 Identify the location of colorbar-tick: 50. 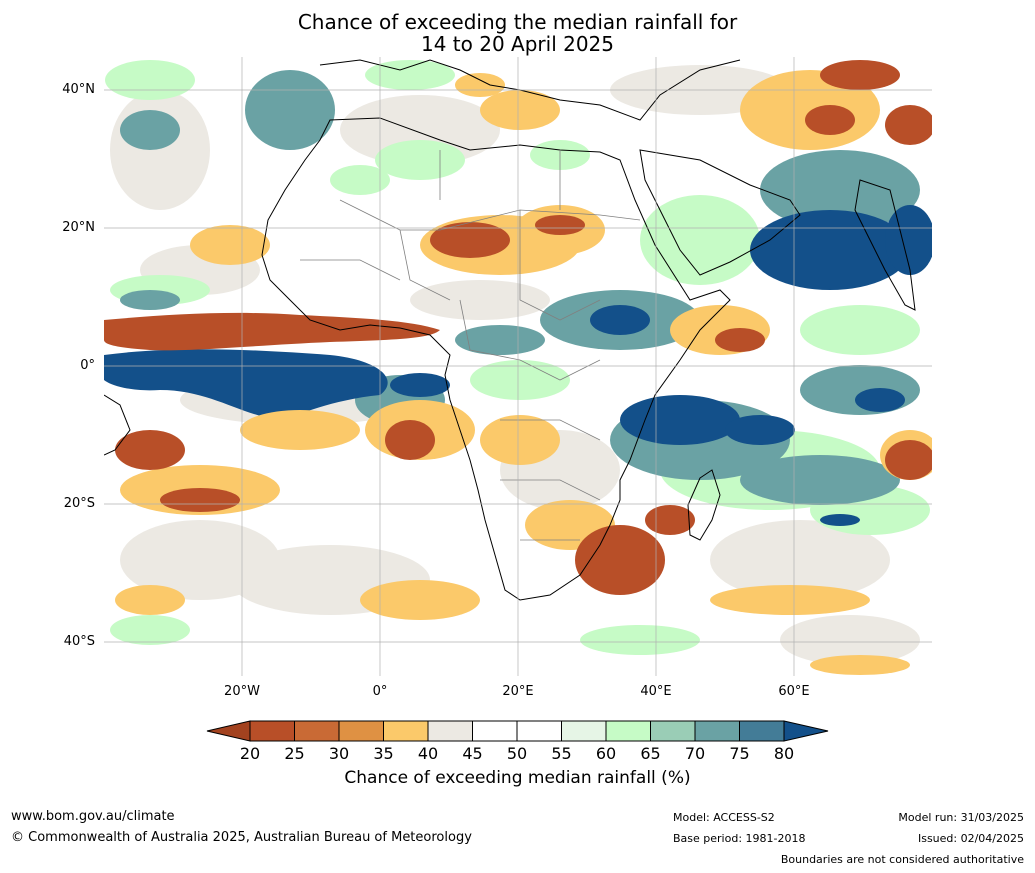
(517, 753).